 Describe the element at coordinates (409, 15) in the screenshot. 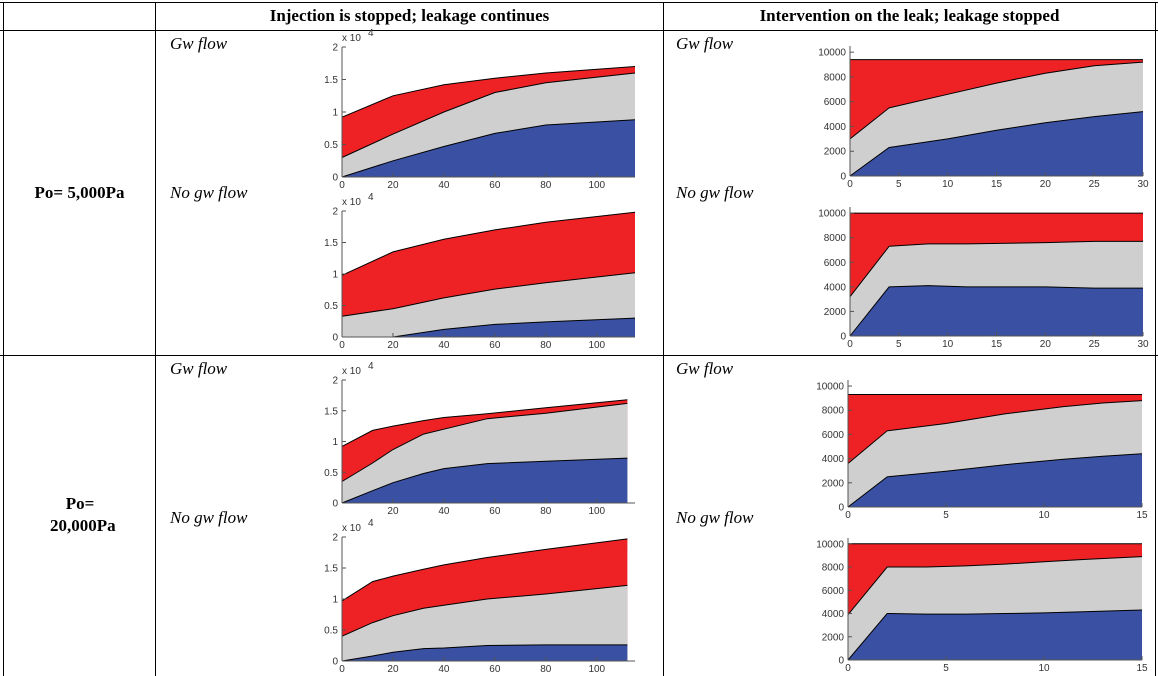

I see `column-header-injection-stopped: Injection is stopped; leakage continues` at that location.